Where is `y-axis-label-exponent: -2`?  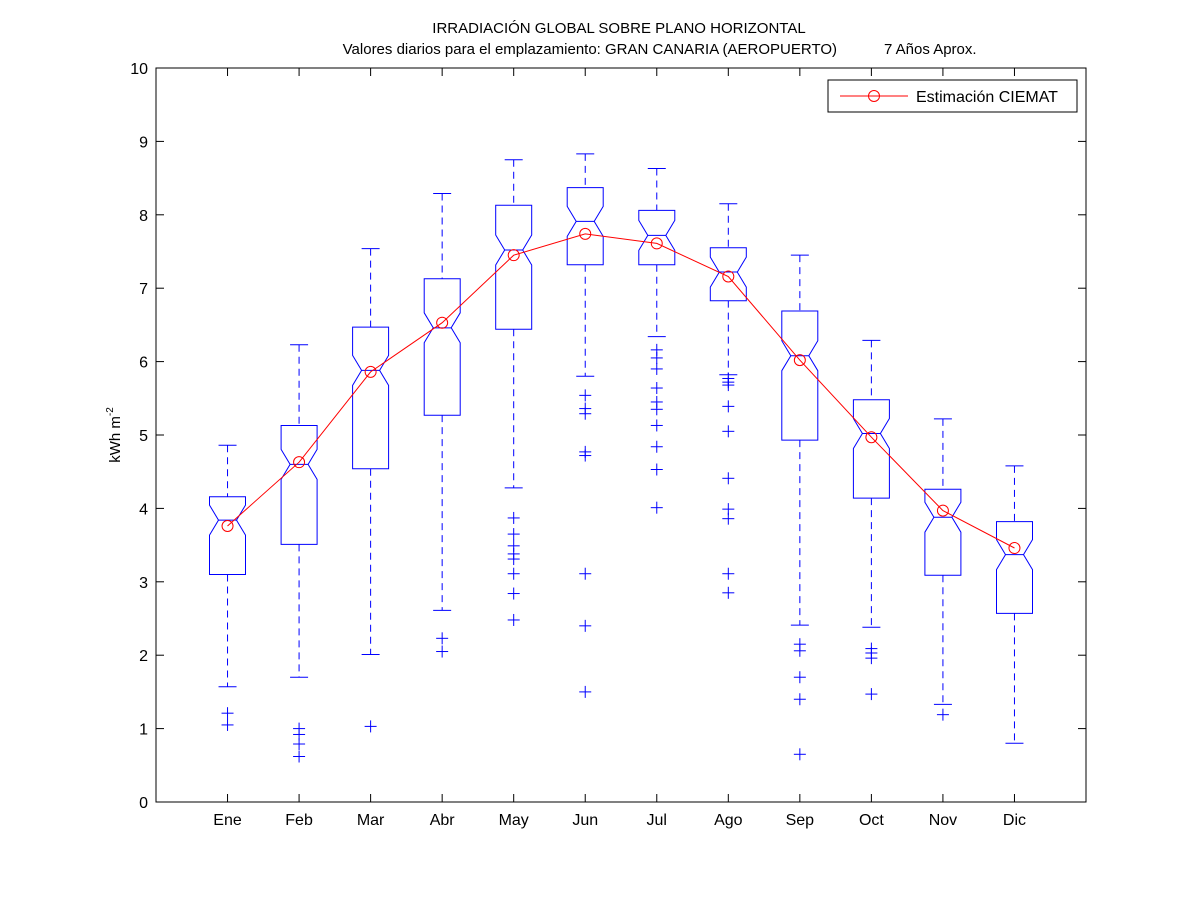
y-axis-label-exponent: -2 is located at coordinates (110, 411).